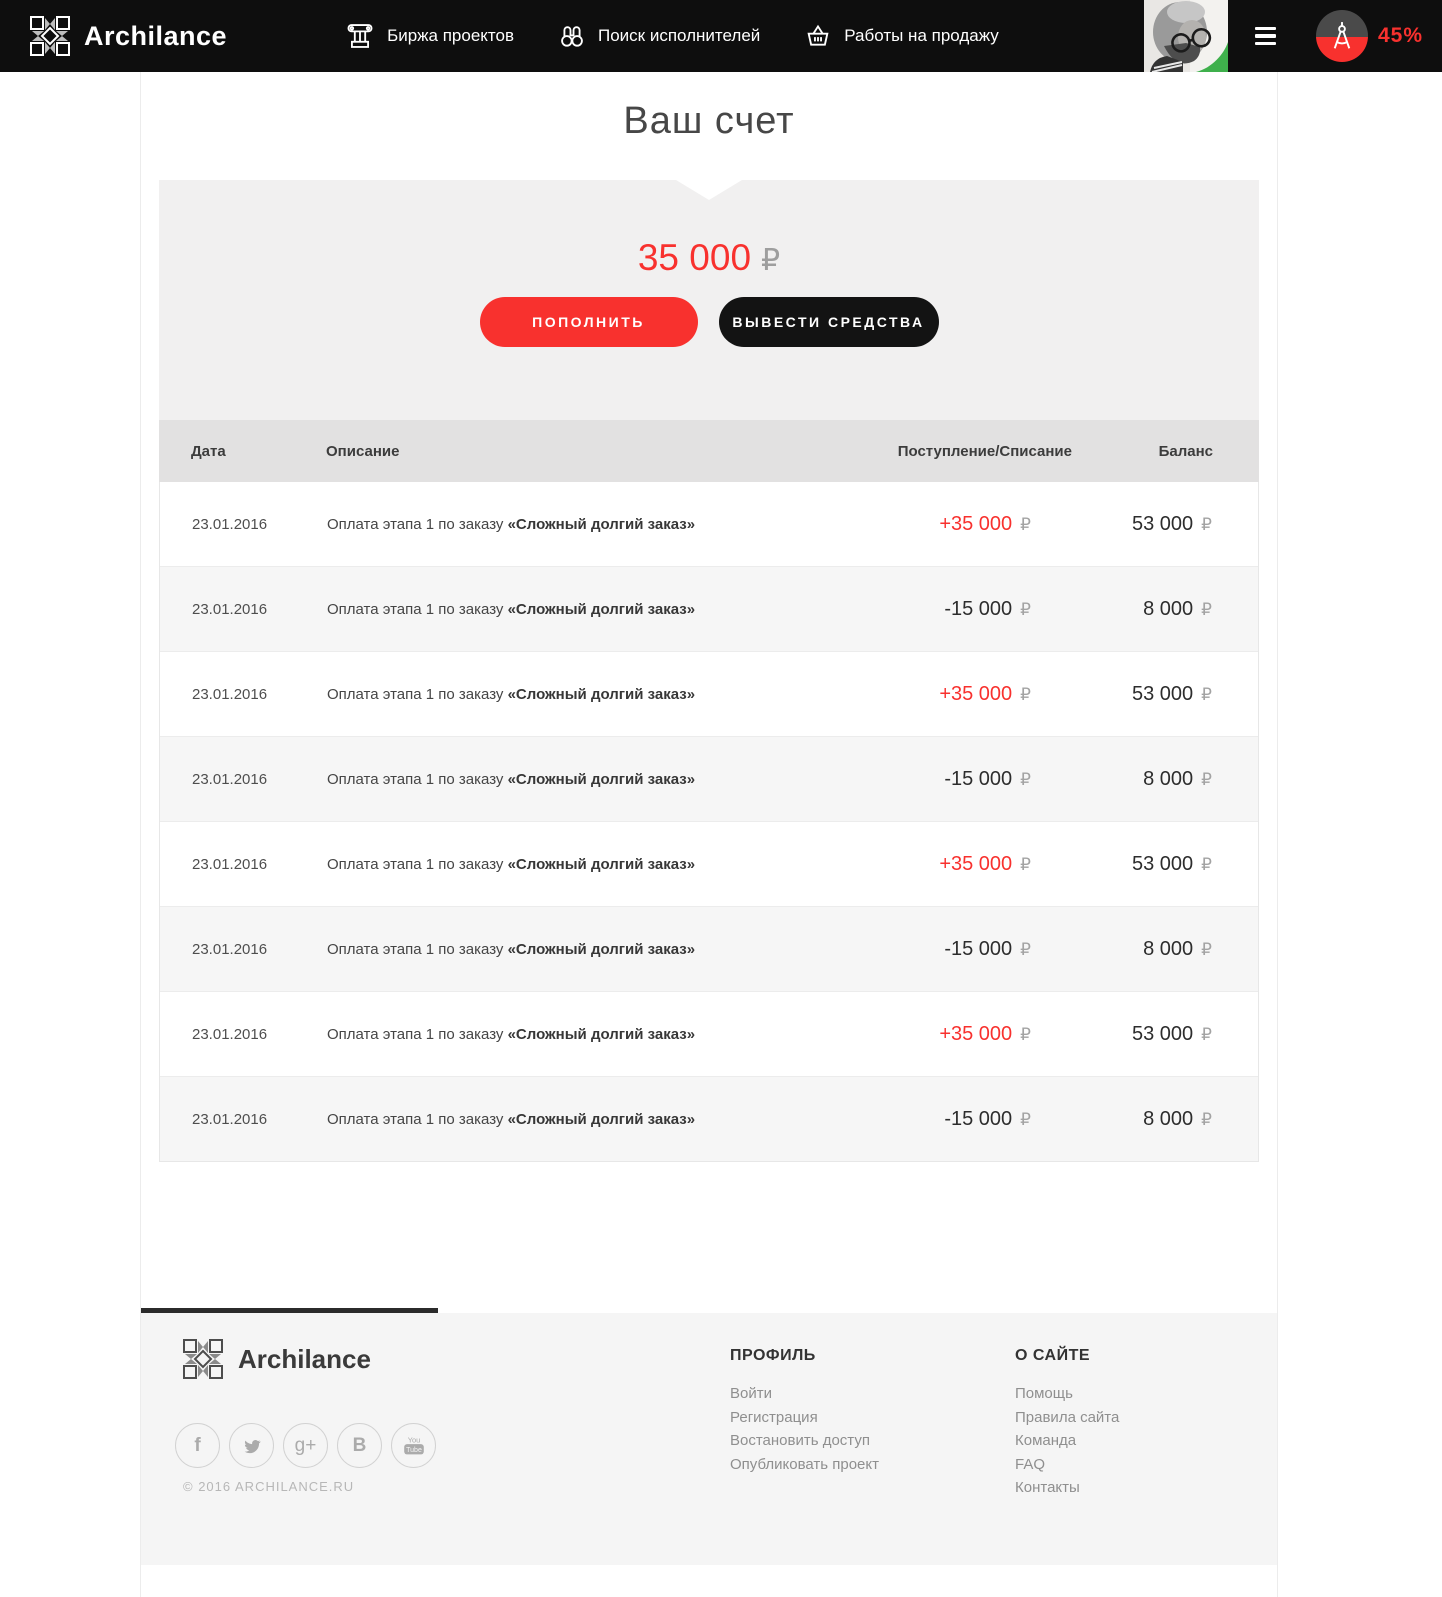 This screenshot has height=1597, width=1442. Describe the element at coordinates (588, 322) in the screenshot. I see `topup-button: ПОПОЛНИТЬ` at that location.